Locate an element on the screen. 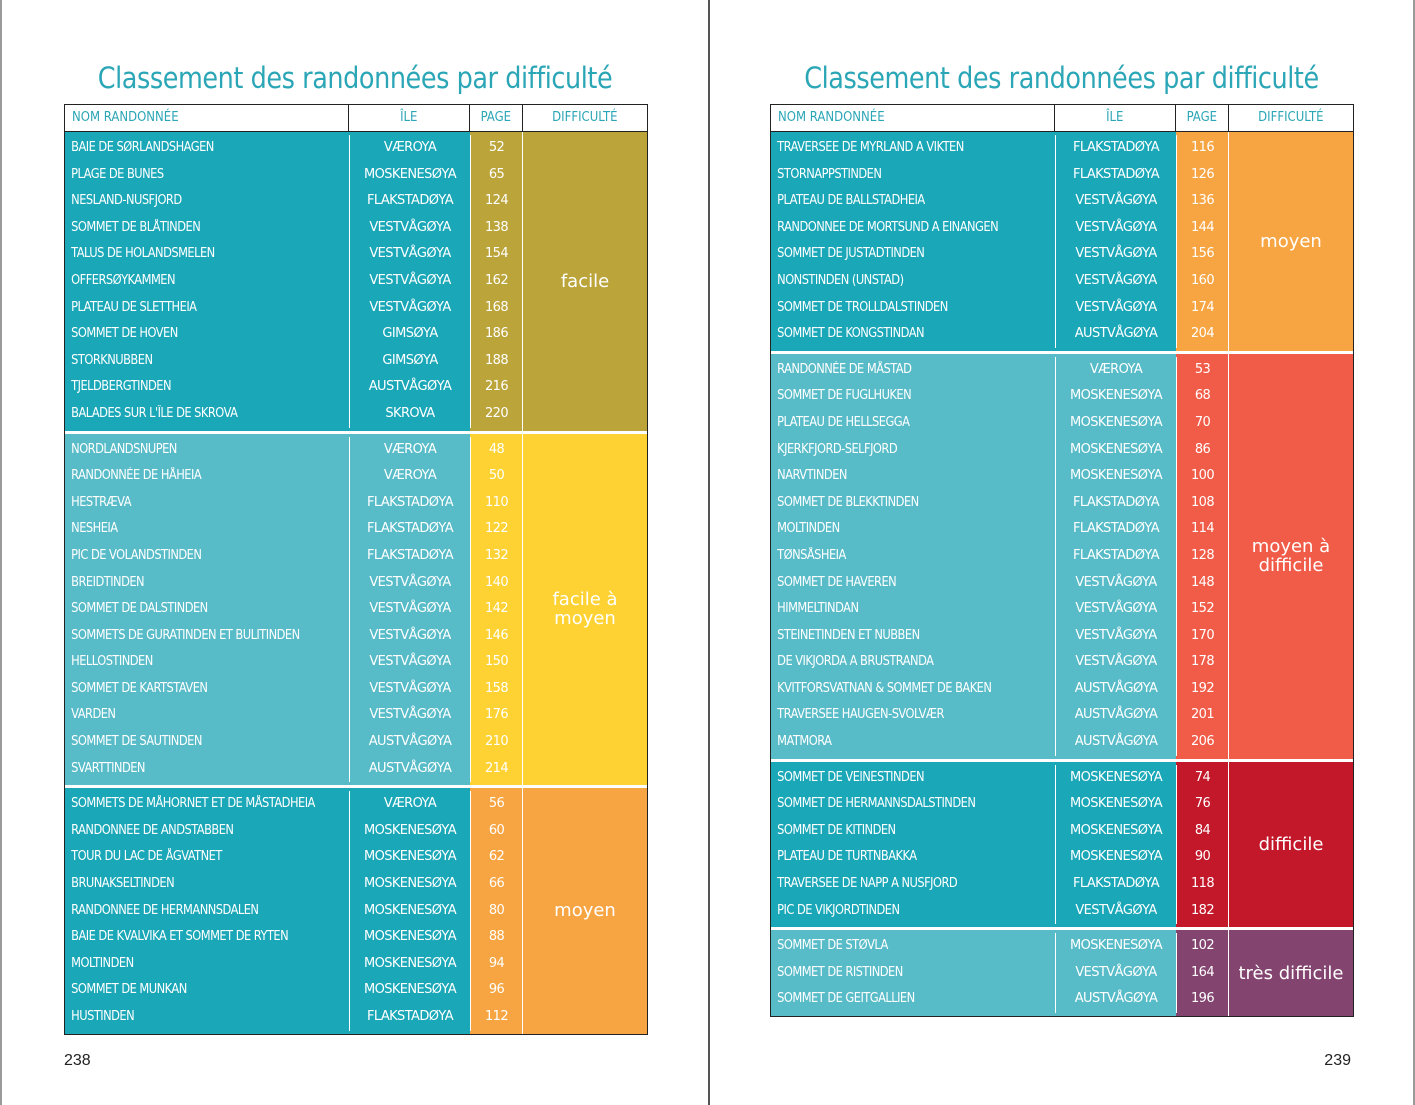 The width and height of the screenshot is (1415, 1105). page-ref: 122 is located at coordinates (496, 529).